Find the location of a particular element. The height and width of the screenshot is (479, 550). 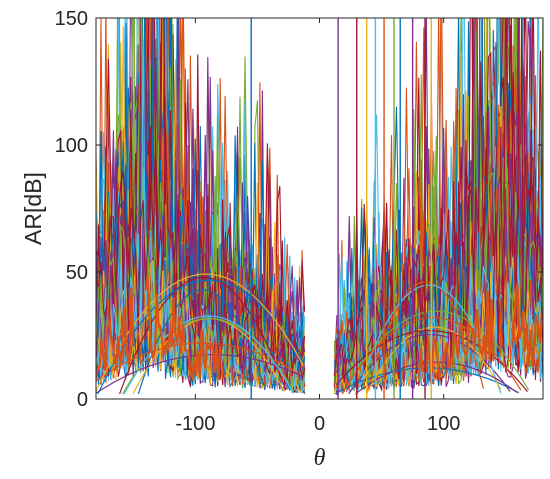

x-tick-label: -100 is located at coordinates (195, 424).